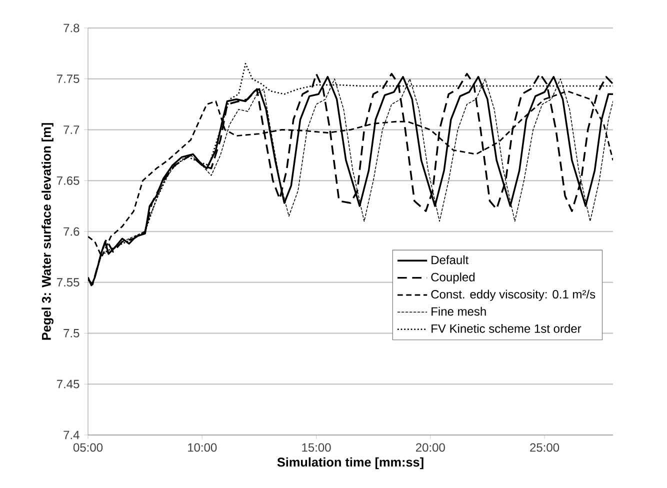  I want to click on x-tick-label: 10:00, so click(202, 447).